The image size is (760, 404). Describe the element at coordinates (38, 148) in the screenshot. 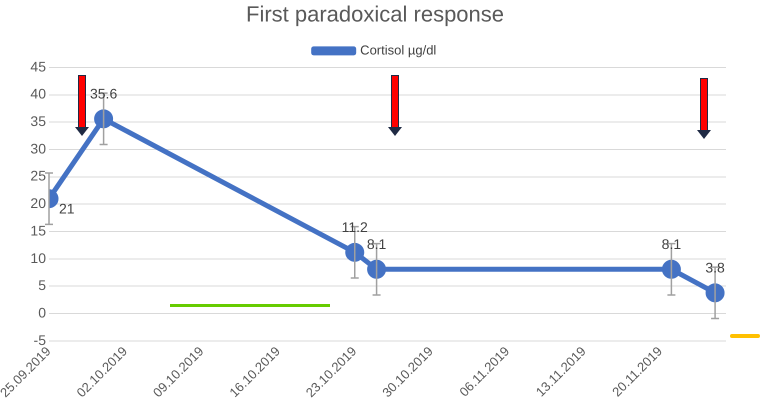

I see `y-tick-label: 30` at that location.